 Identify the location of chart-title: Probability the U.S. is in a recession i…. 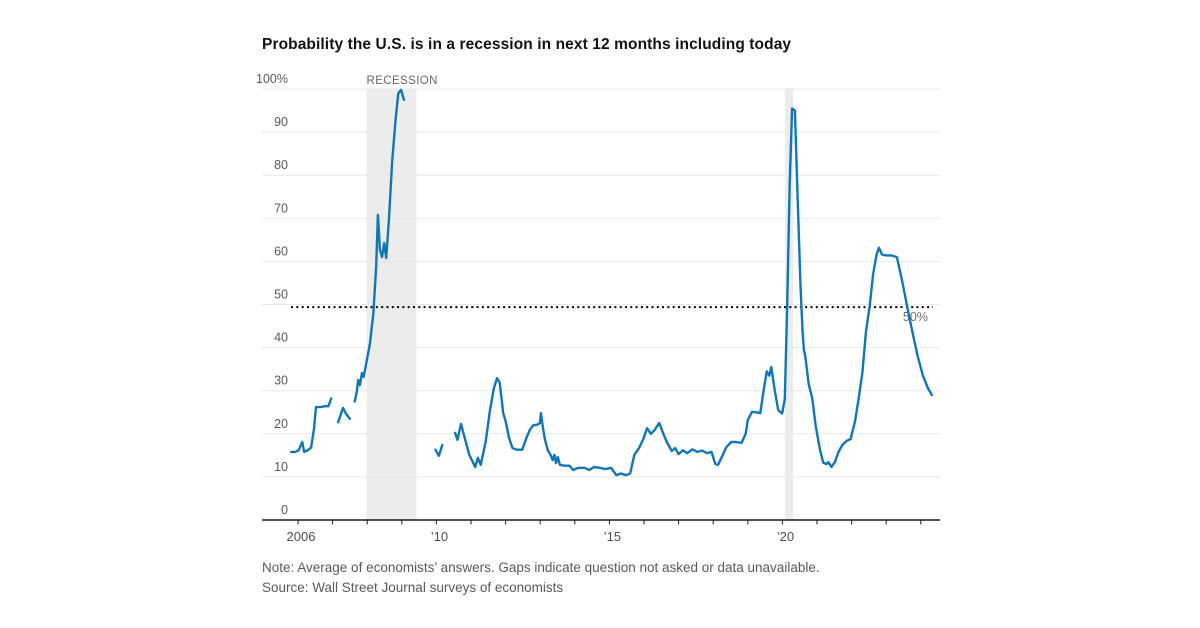
(527, 44).